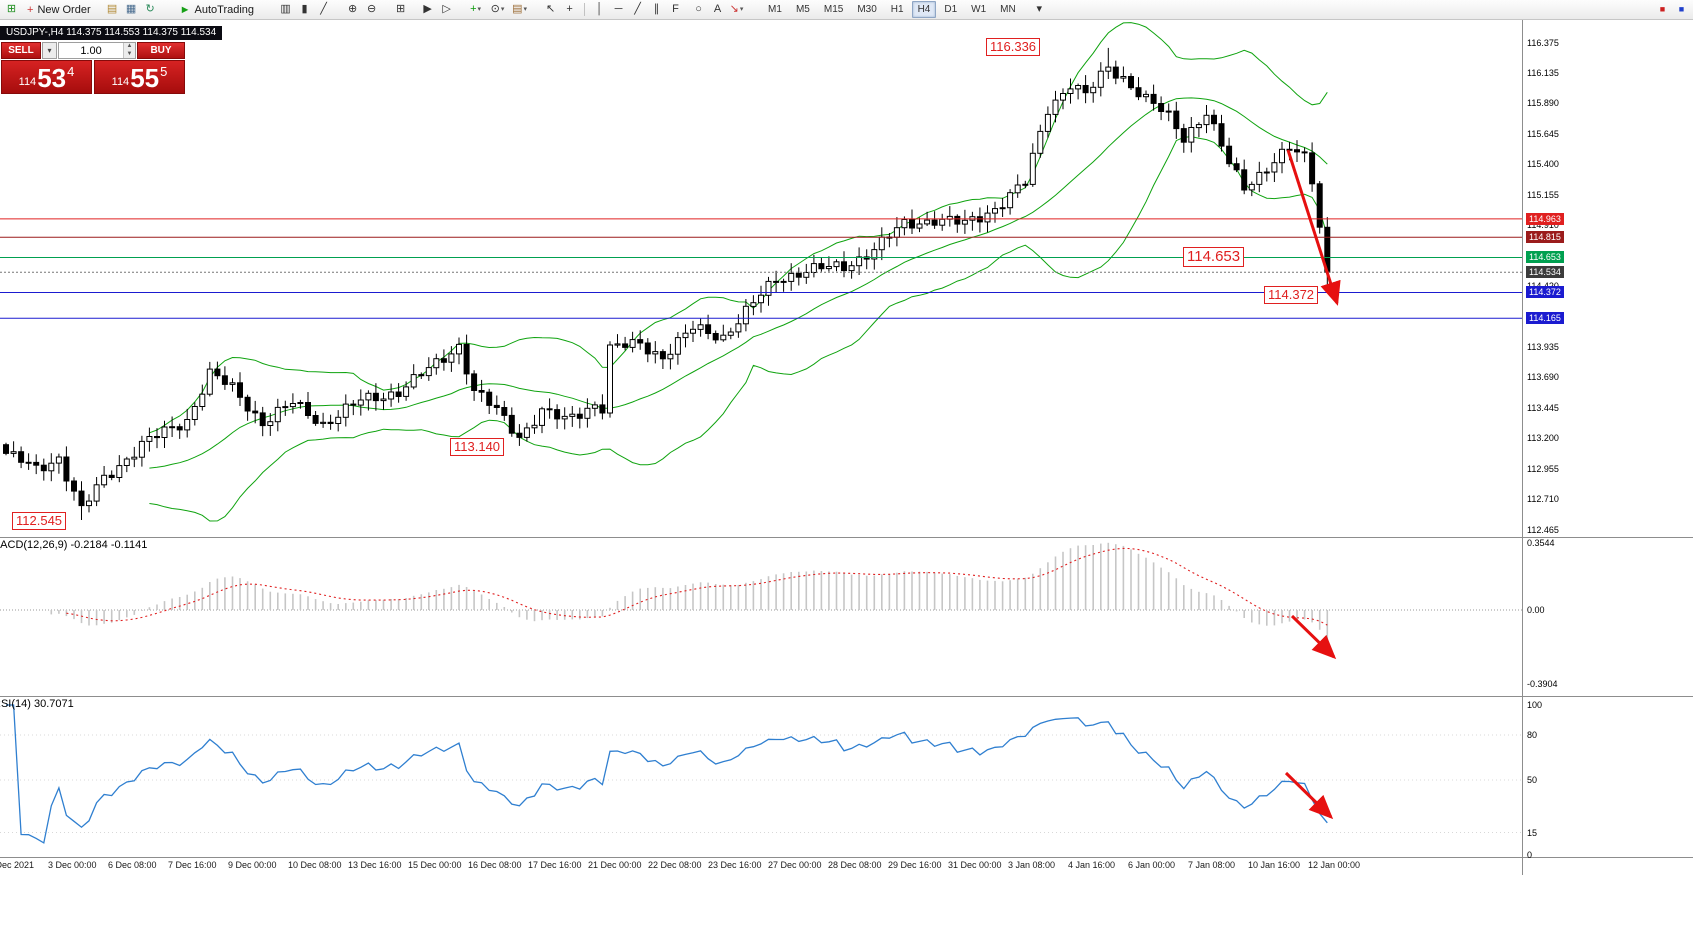 This screenshot has height=944, width=1693. Describe the element at coordinates (555, 865) in the screenshot. I see `time-axis-label: 17 Dec 16:00` at that location.